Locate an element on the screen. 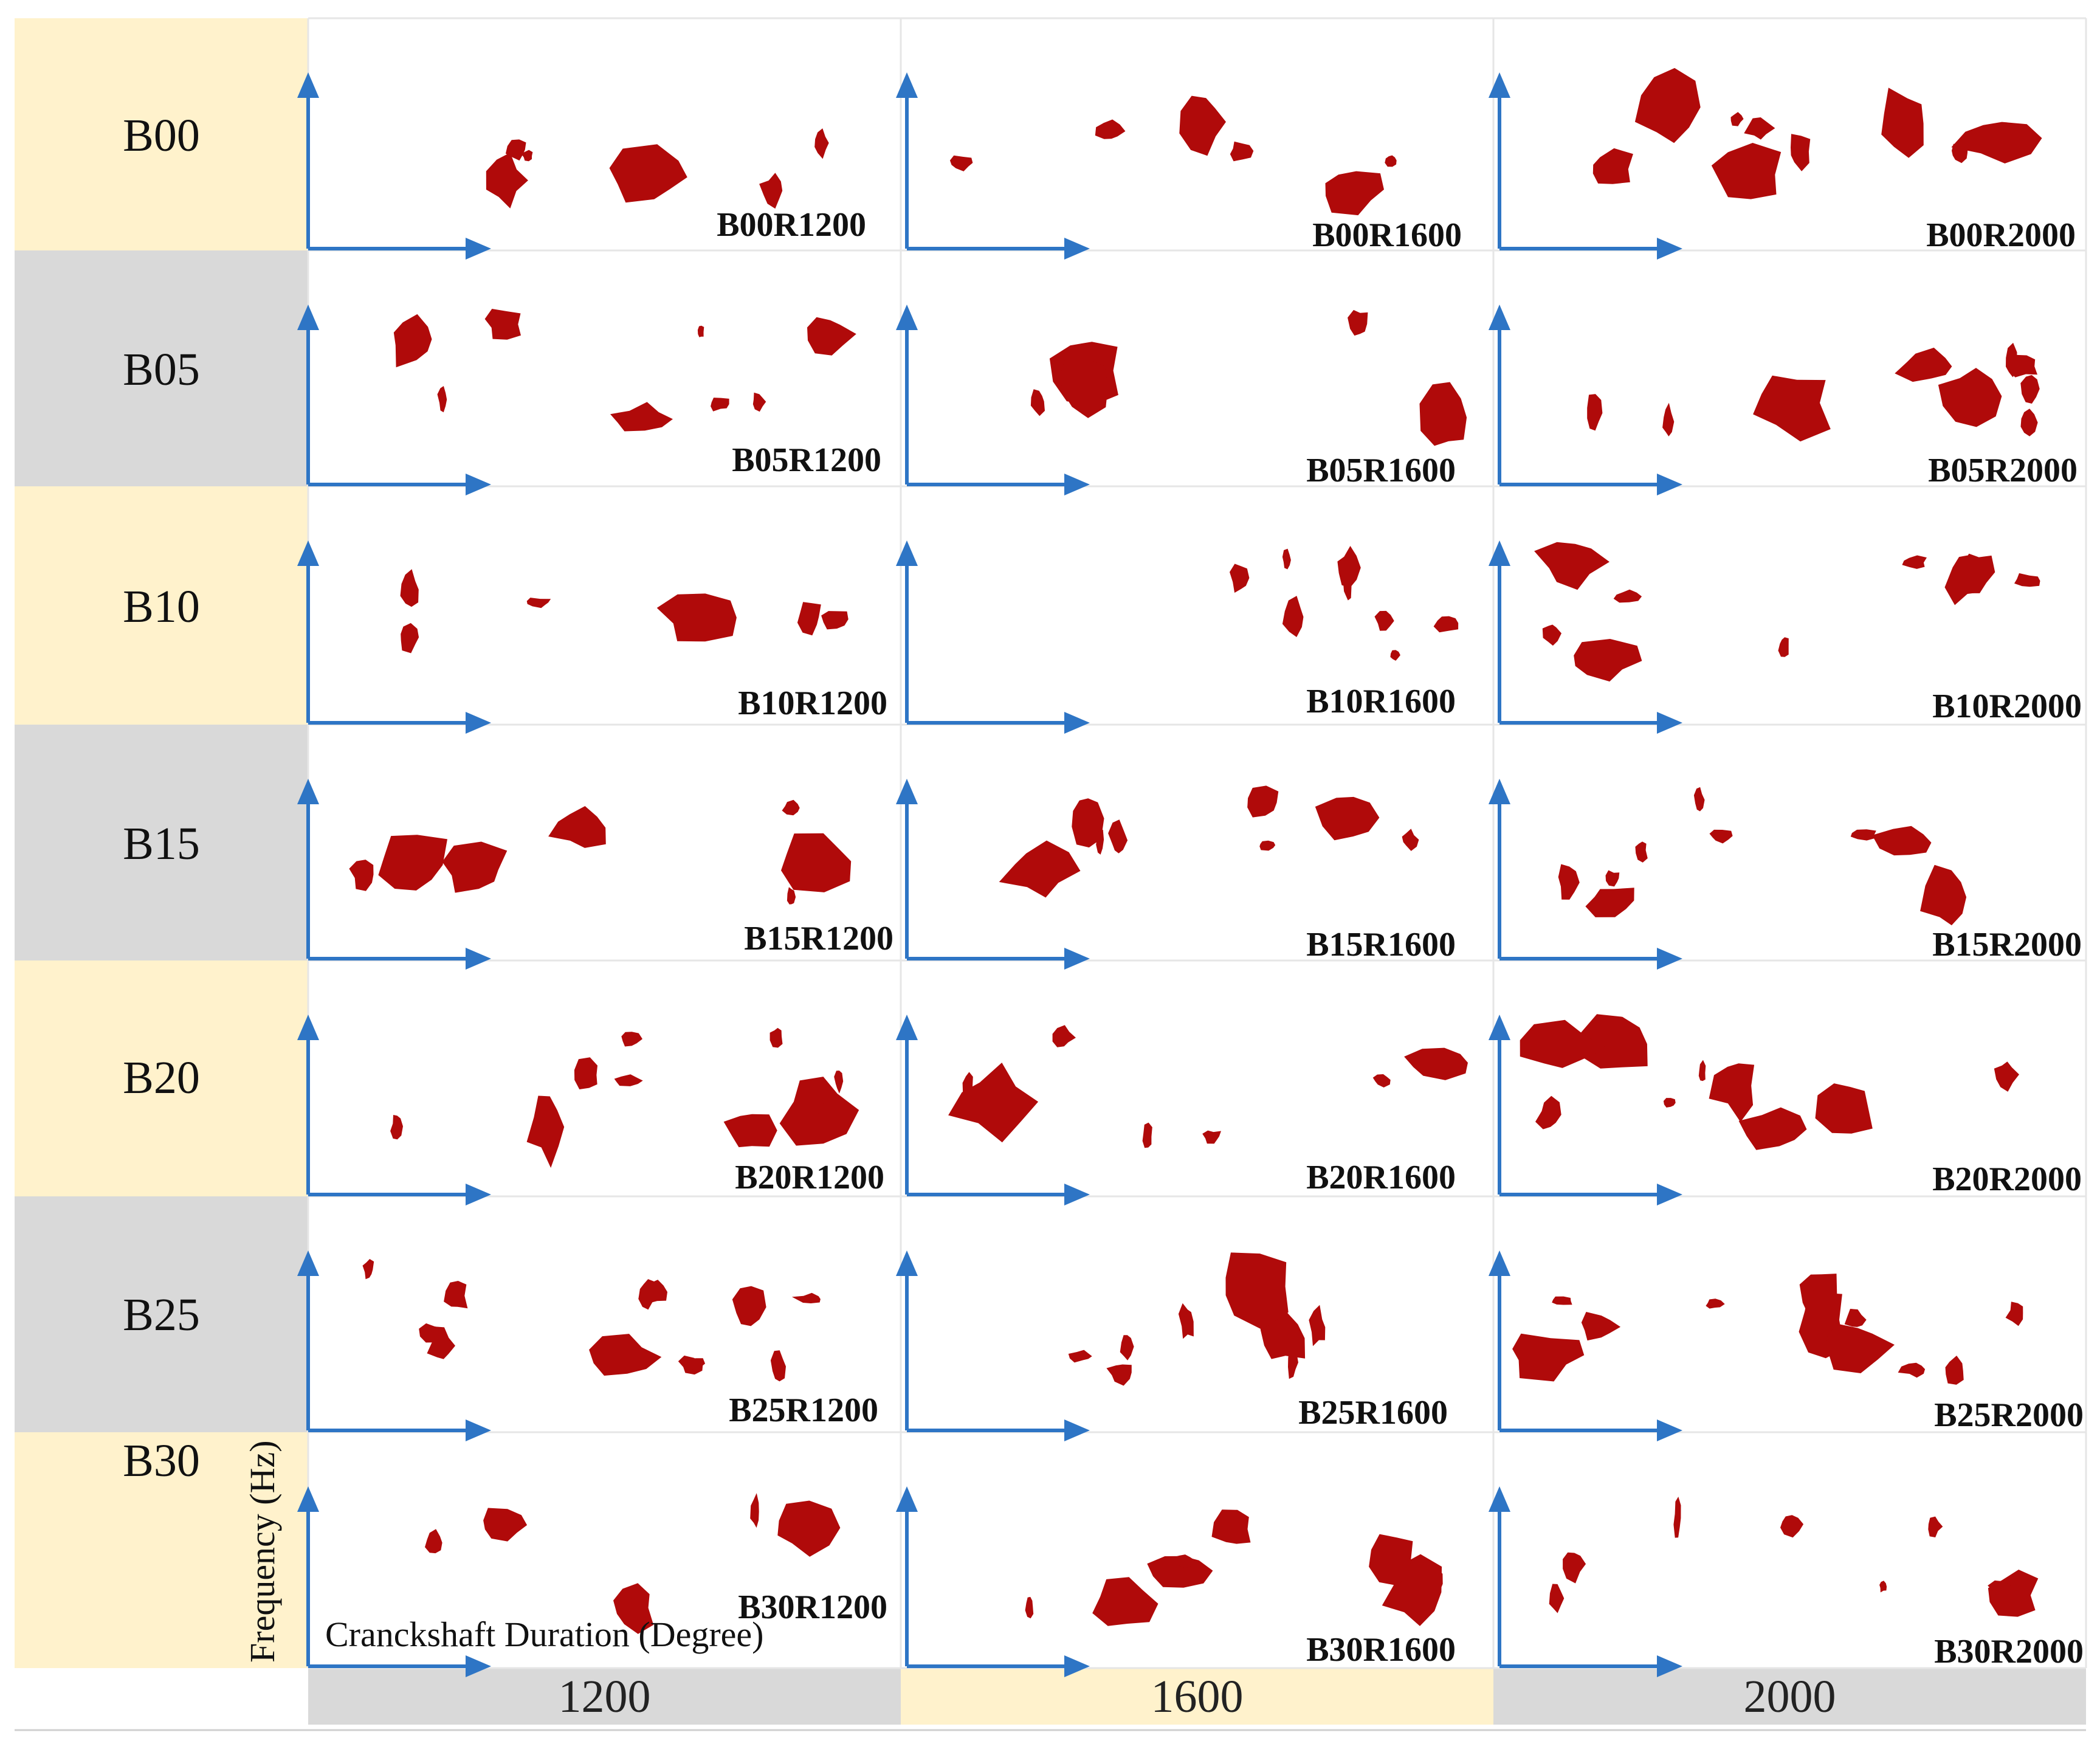  row-label-b30: B30 is located at coordinates (161, 1460).